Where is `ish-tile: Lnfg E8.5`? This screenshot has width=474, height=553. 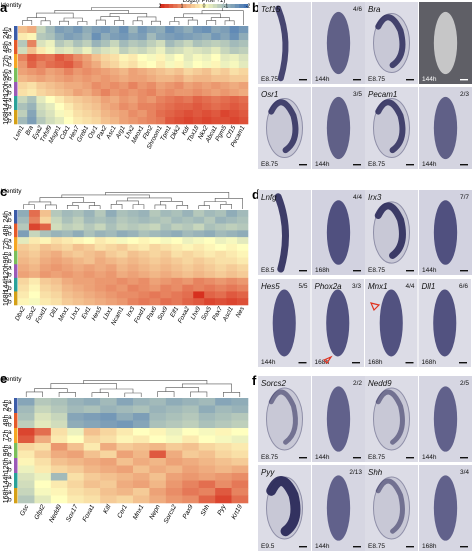 ish-tile: Lnfg E8.5 is located at coordinates (284, 232).